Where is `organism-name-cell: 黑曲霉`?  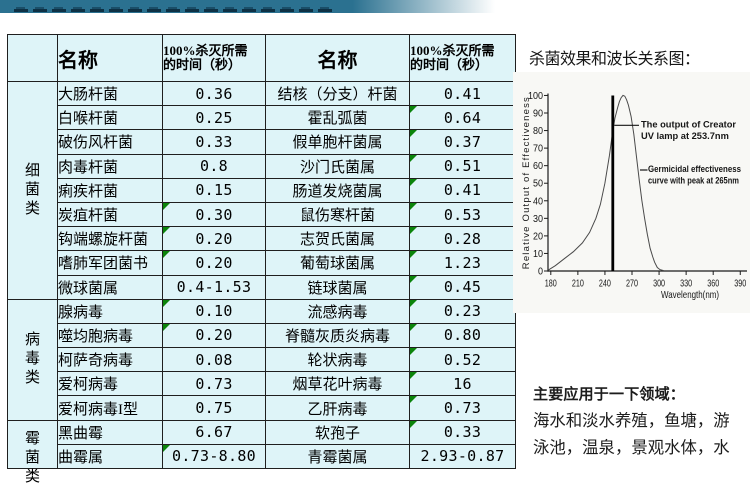
organism-name-cell: 黑曲霉 is located at coordinates (110, 432).